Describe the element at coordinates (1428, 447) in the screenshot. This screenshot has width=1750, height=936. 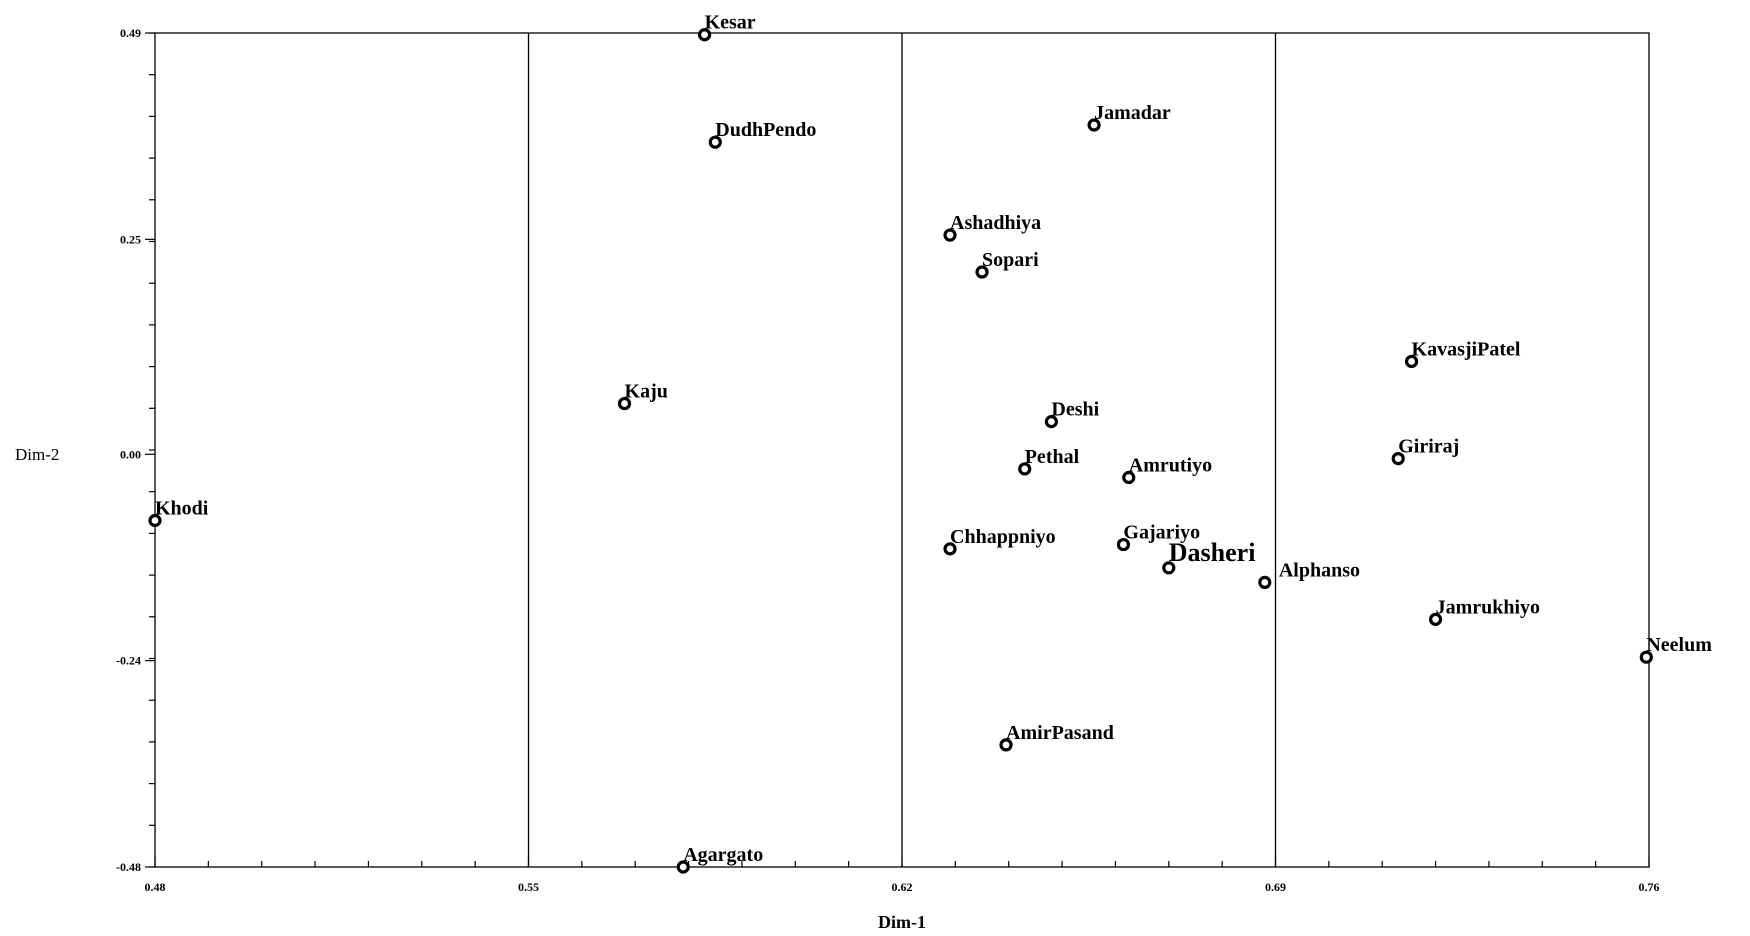
I see `point-label-giriraj: Giriraj` at that location.